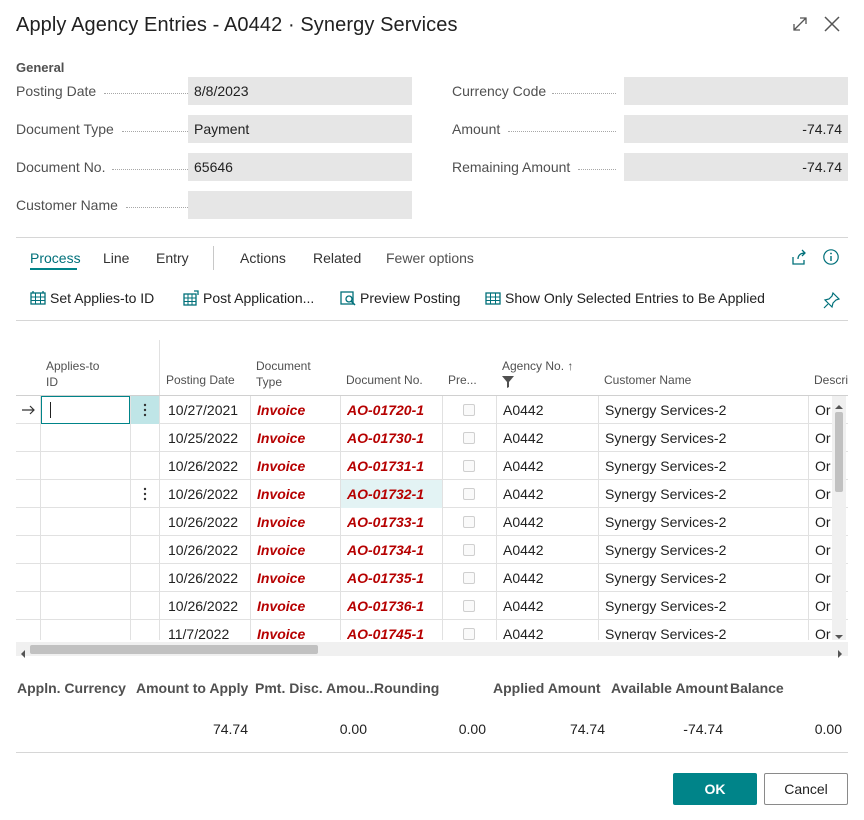 The height and width of the screenshot is (820, 864). Describe the element at coordinates (172, 258) in the screenshot. I see `tab-entry: Entry` at that location.